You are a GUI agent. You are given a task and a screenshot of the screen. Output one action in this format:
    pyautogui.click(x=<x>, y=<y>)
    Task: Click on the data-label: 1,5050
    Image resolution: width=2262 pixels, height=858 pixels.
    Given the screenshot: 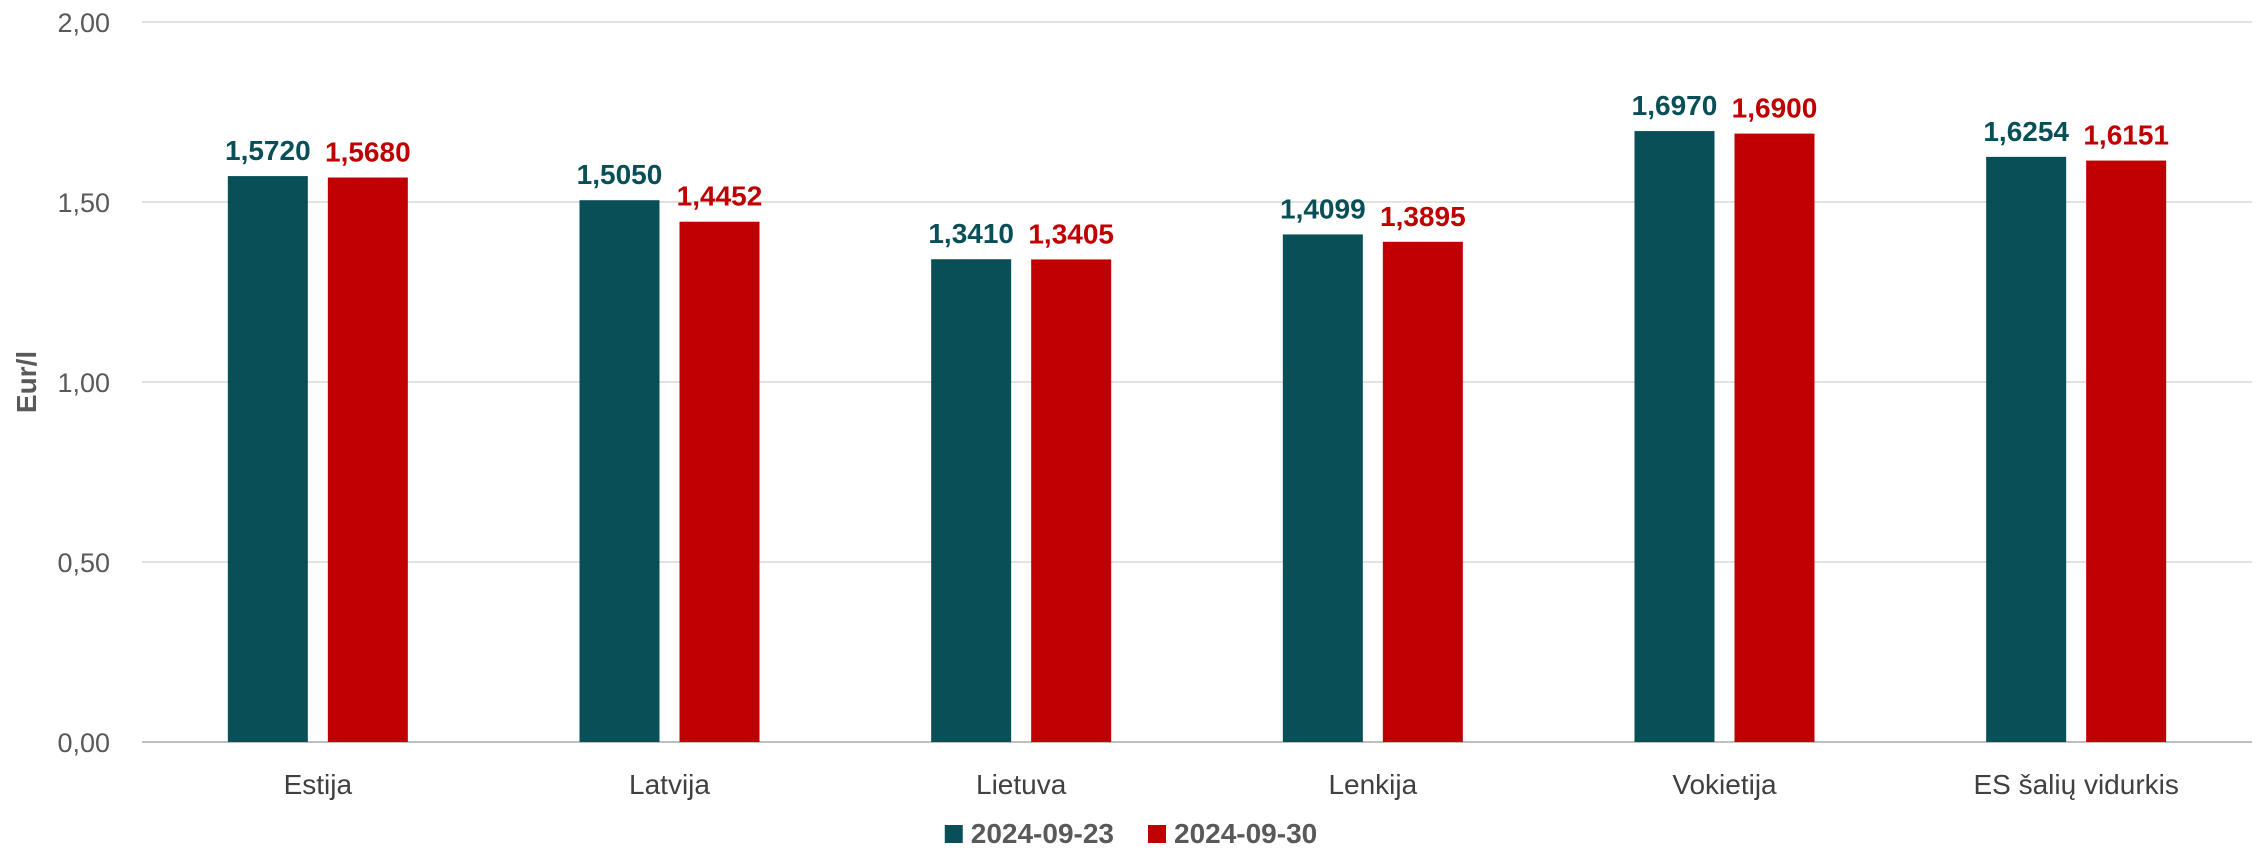 What is the action you would take?
    pyautogui.click(x=620, y=174)
    